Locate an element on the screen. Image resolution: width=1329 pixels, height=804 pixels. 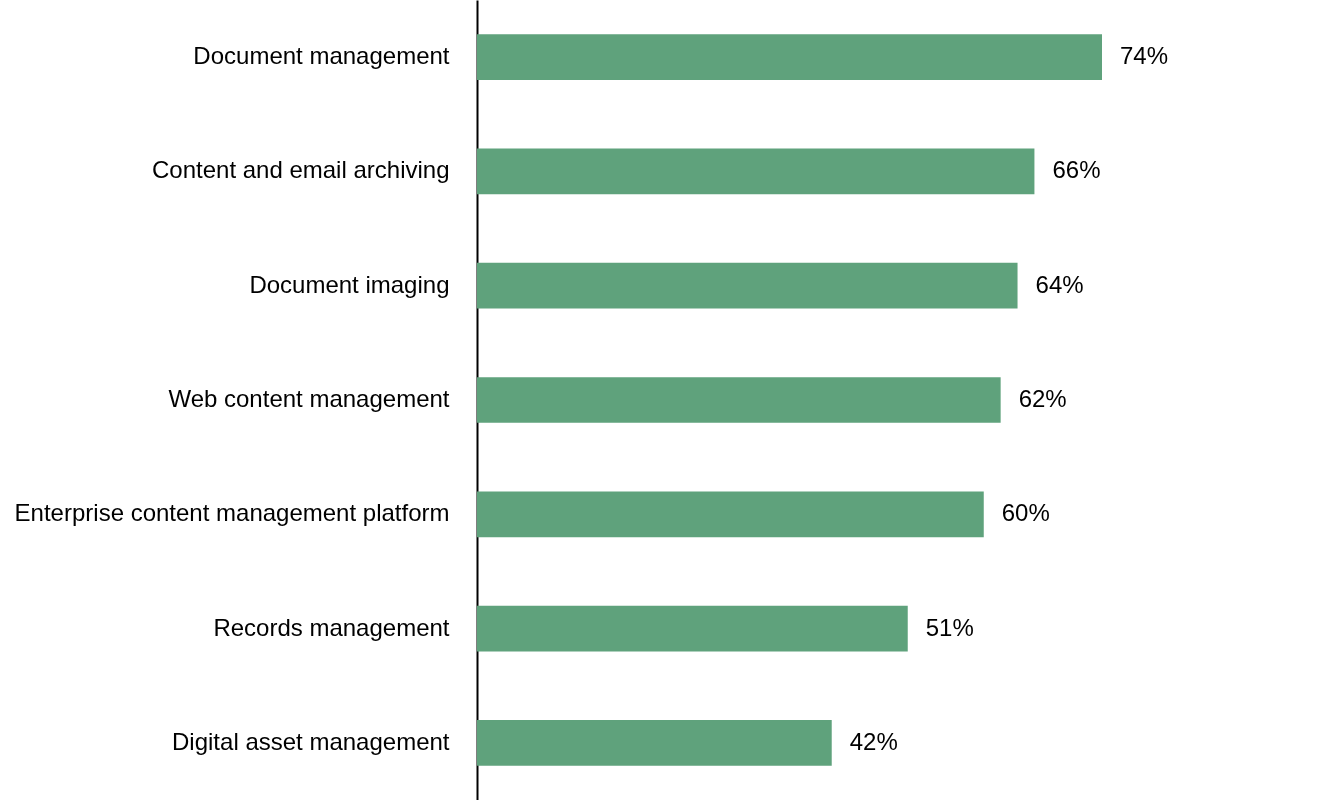
data-label: 62% is located at coordinates (1042, 398).